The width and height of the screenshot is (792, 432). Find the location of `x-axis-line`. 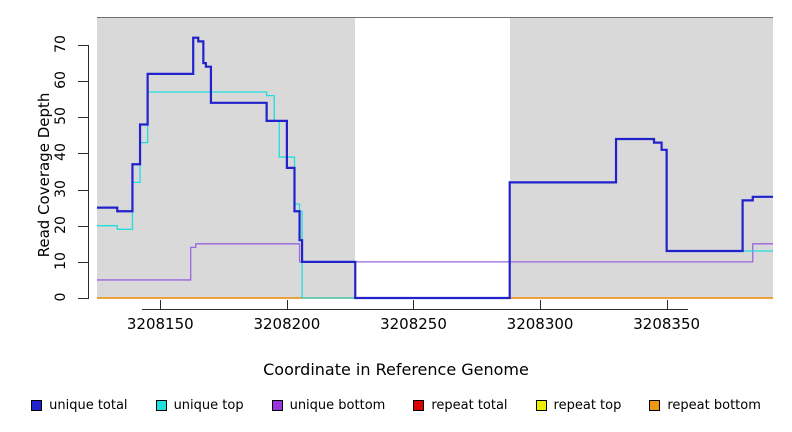

x-axis-line is located at coordinates (415, 309).